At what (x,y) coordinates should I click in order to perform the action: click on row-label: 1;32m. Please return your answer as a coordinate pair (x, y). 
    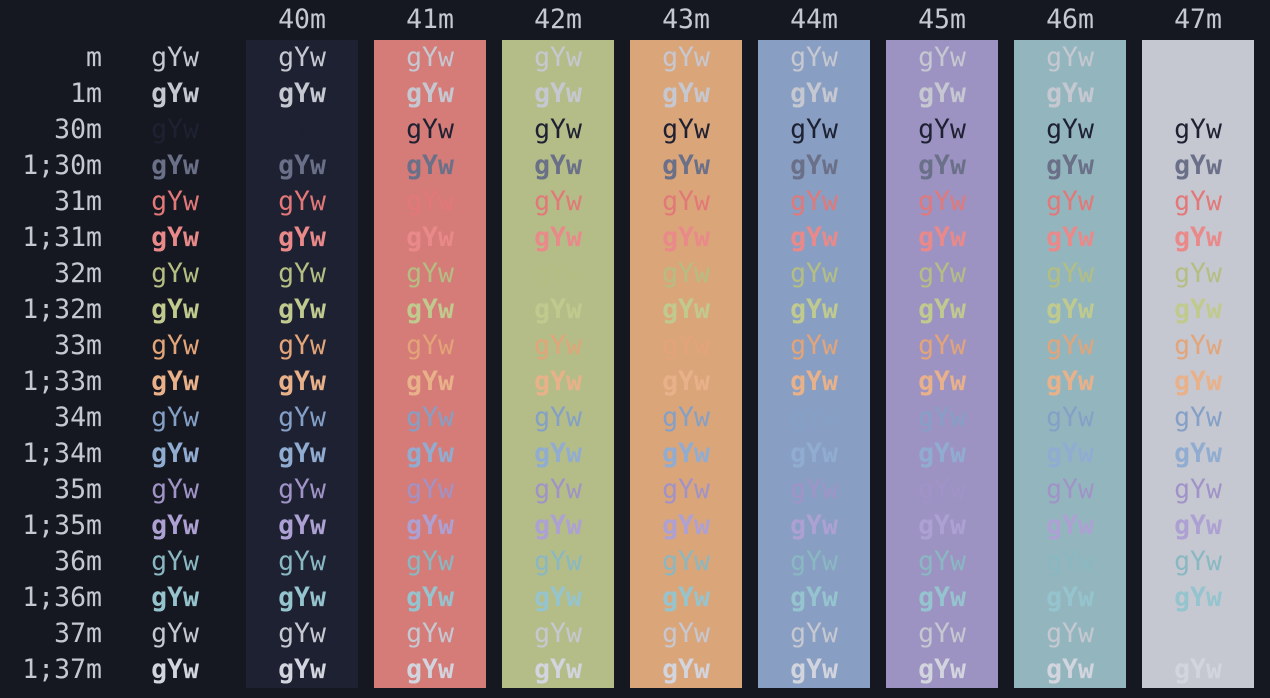
    Looking at the image, I should click on (62, 309).